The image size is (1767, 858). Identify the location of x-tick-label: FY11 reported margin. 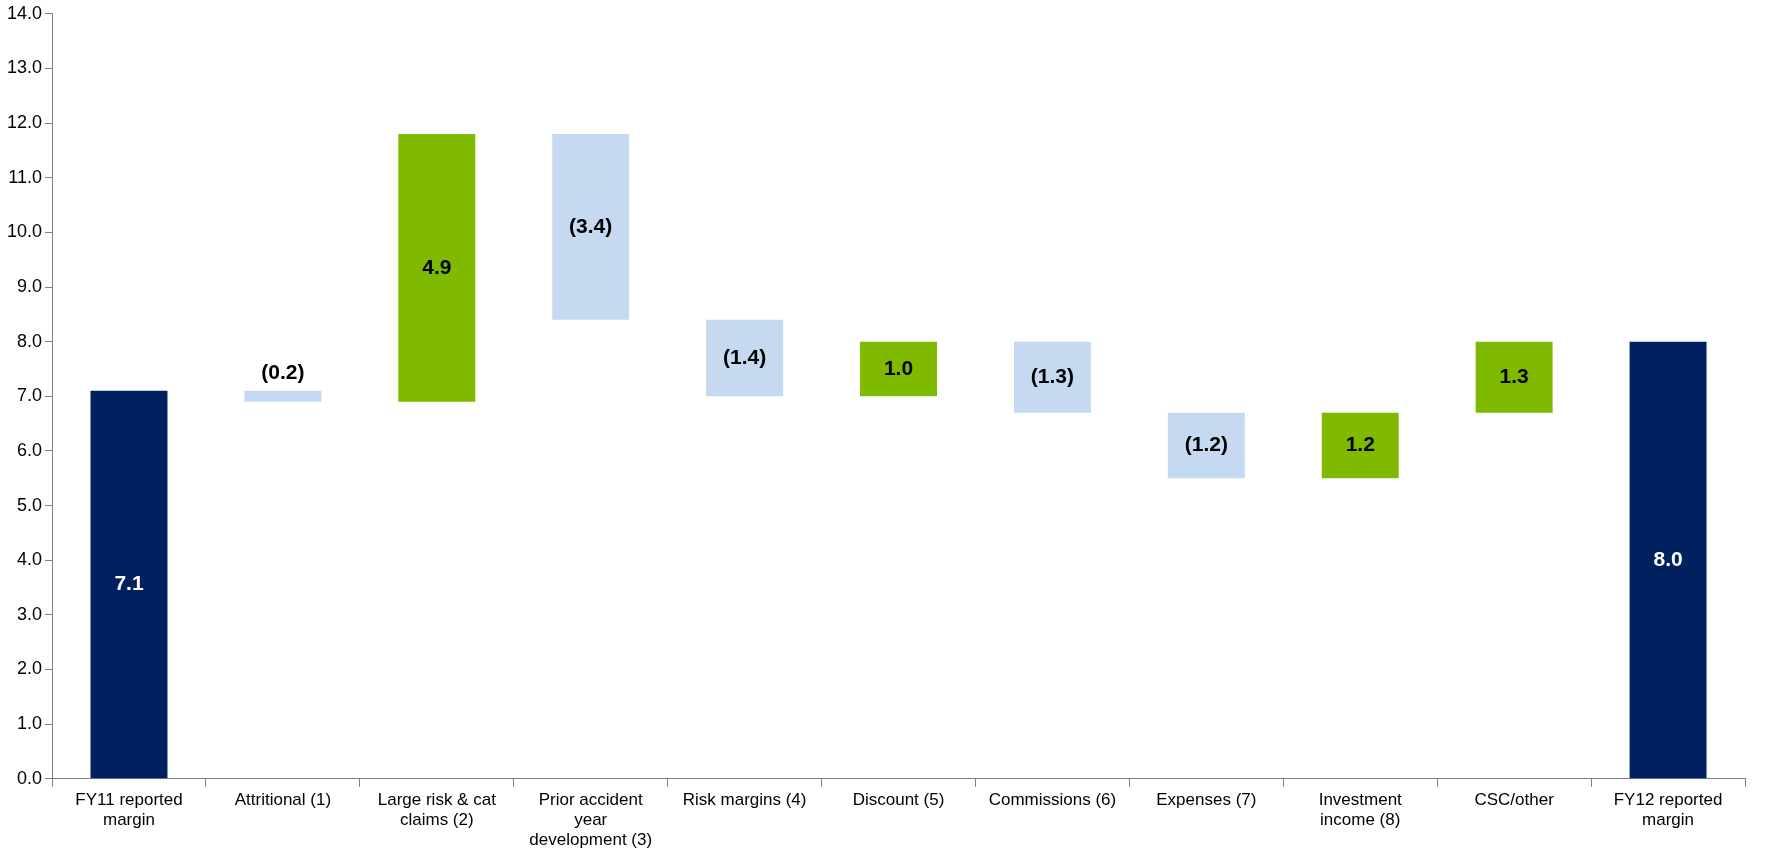
(129, 809).